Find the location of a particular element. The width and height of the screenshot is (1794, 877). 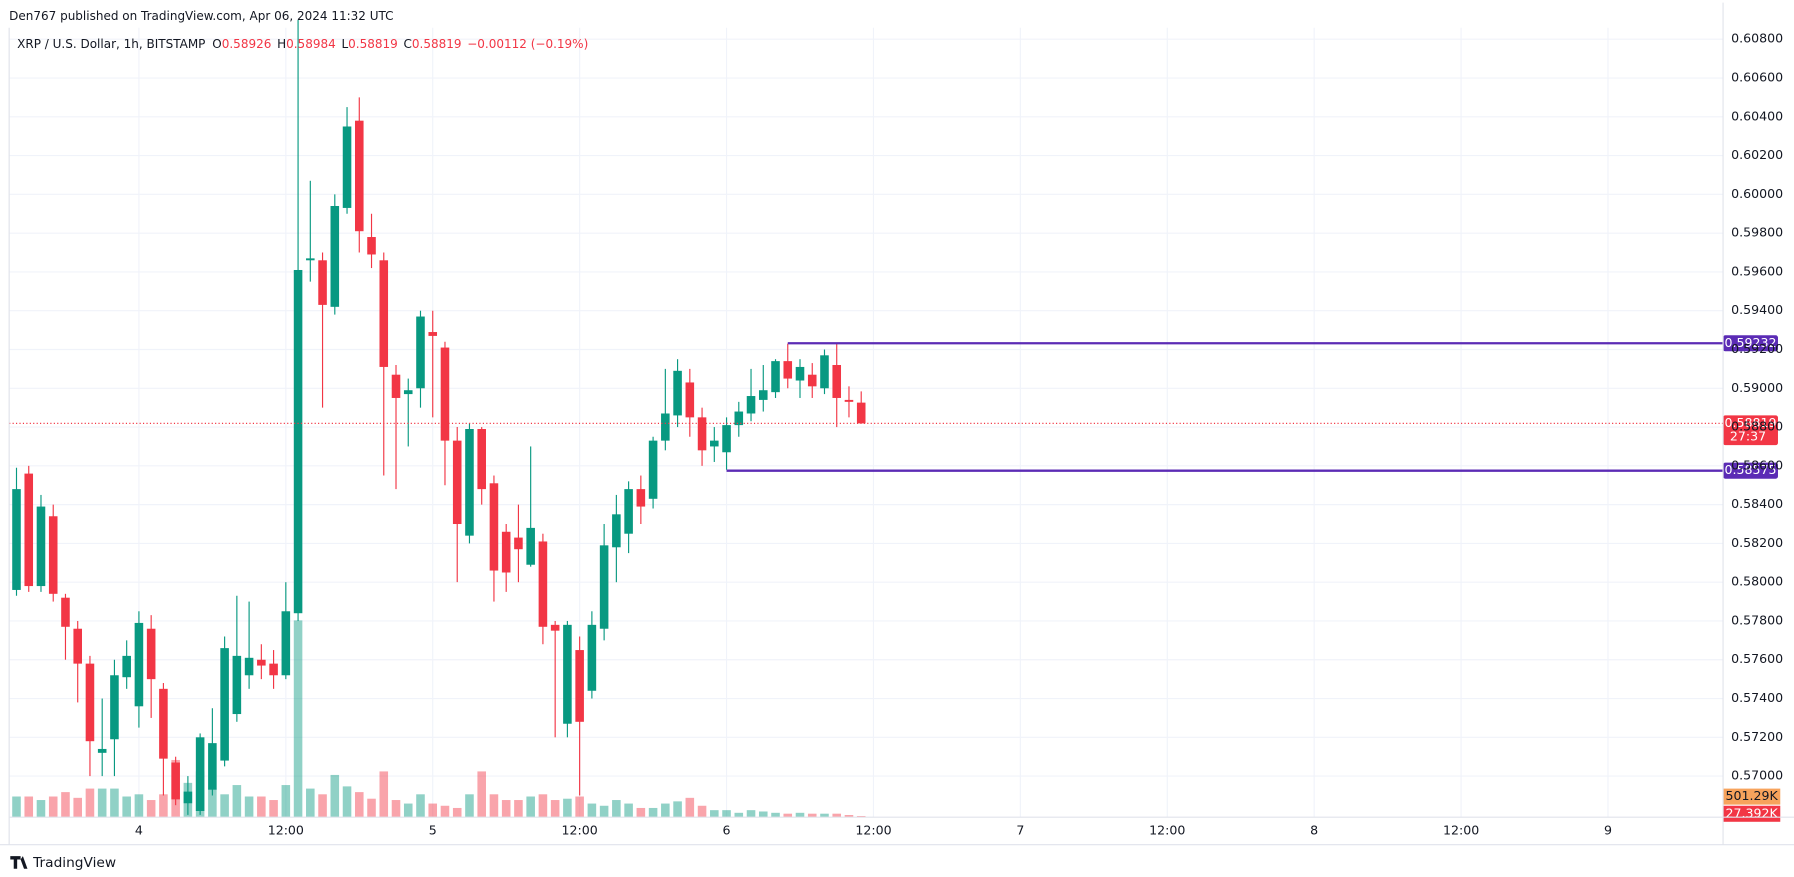

x-tick-label: 7 is located at coordinates (1020, 829).